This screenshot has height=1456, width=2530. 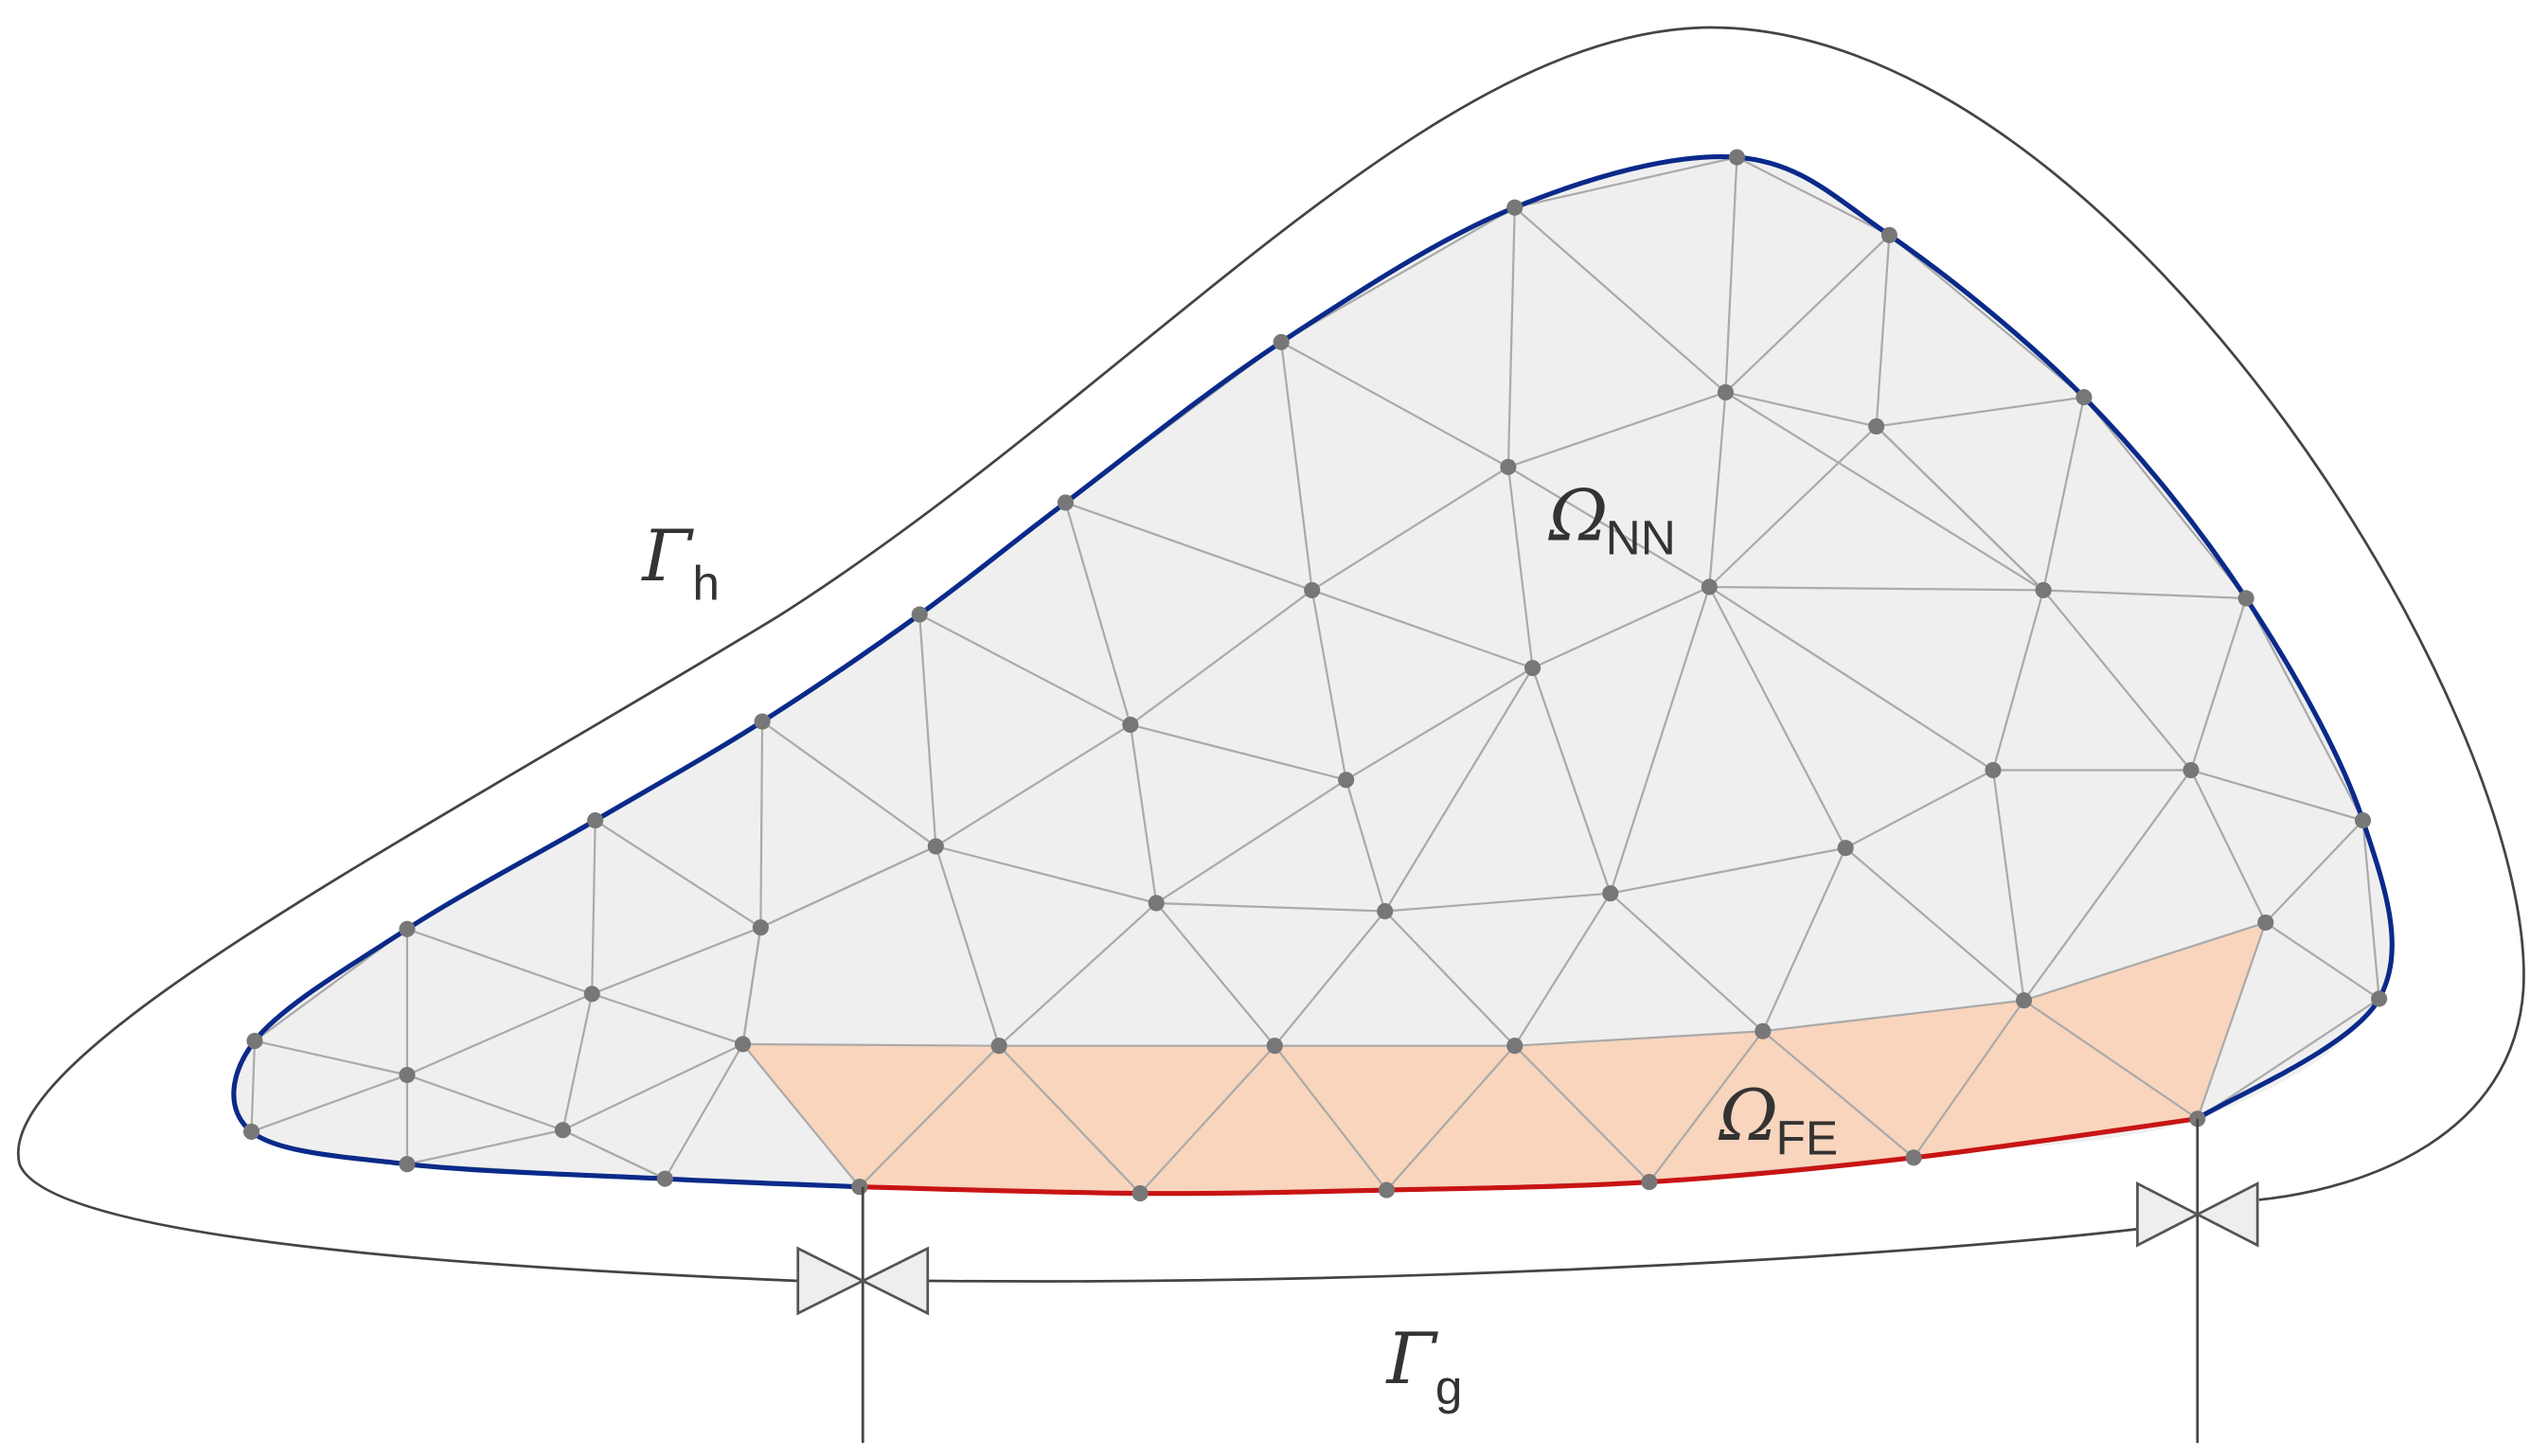 I want to click on label-gamma-g: Γ g, so click(x=1423, y=1365).